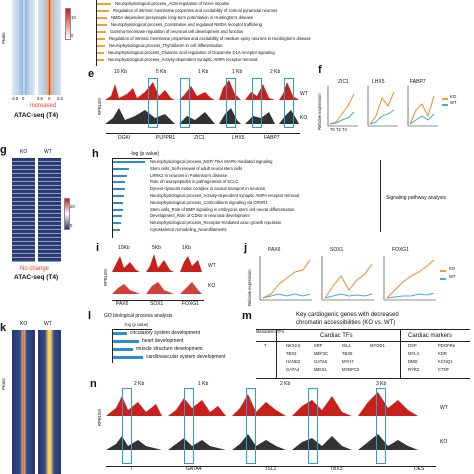 The image size is (474, 474). What do you see at coordinates (336, 469) in the screenshot?
I see `gene-label: TBX3` at bounding box center [336, 469].